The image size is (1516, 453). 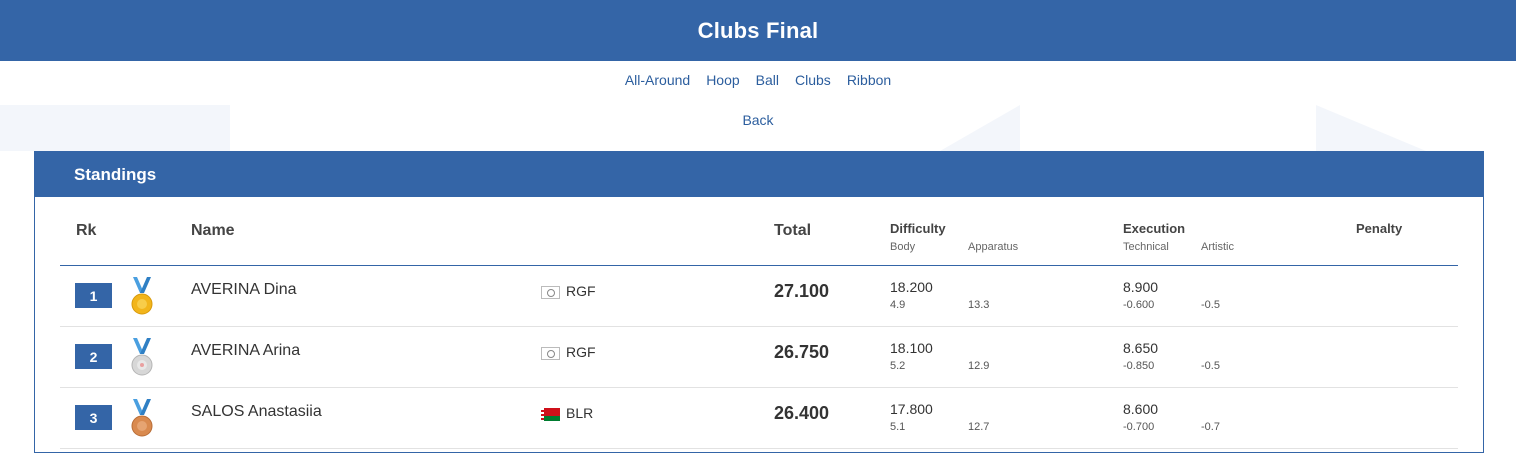 What do you see at coordinates (550, 414) in the screenshot?
I see `blr-flag-icon` at bounding box center [550, 414].